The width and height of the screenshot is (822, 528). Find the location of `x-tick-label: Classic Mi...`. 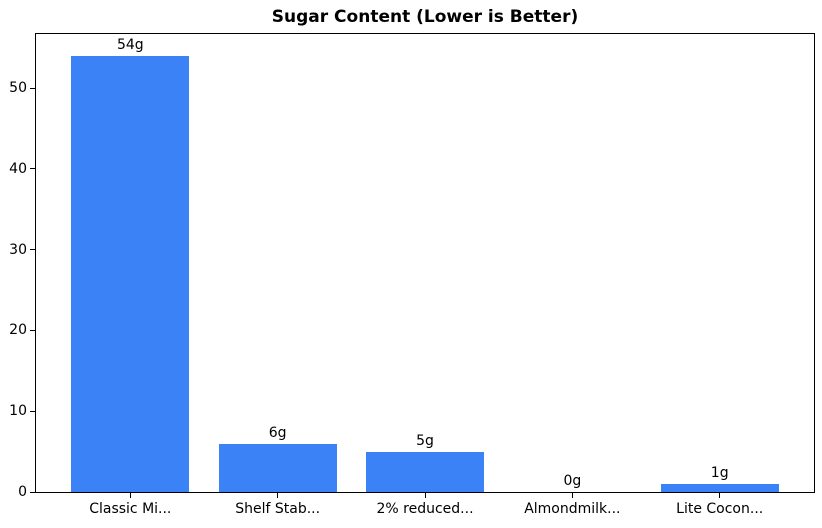

x-tick-label: Classic Mi... is located at coordinates (130, 509).